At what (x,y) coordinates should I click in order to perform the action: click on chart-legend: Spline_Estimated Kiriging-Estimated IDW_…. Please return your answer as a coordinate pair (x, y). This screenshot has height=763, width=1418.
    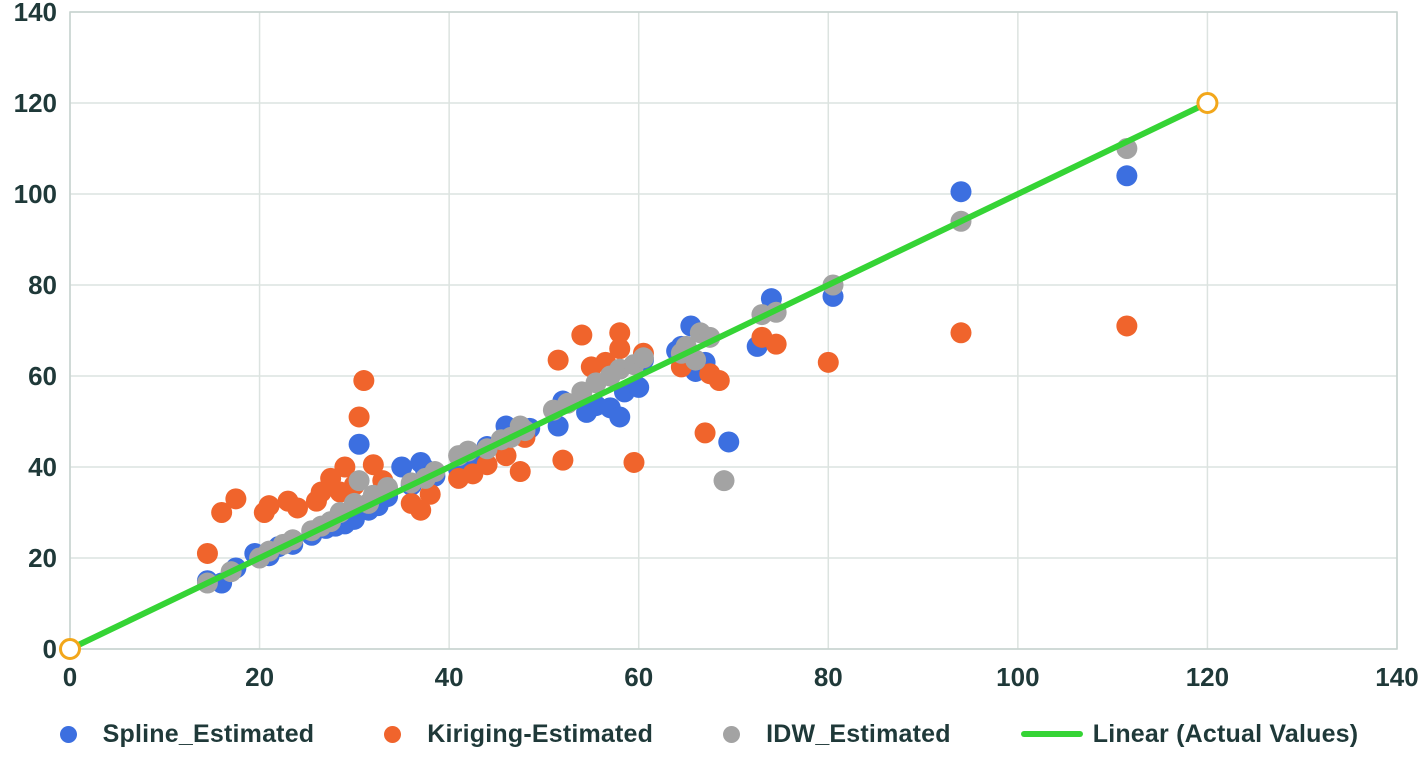
    Looking at the image, I should click on (709, 734).